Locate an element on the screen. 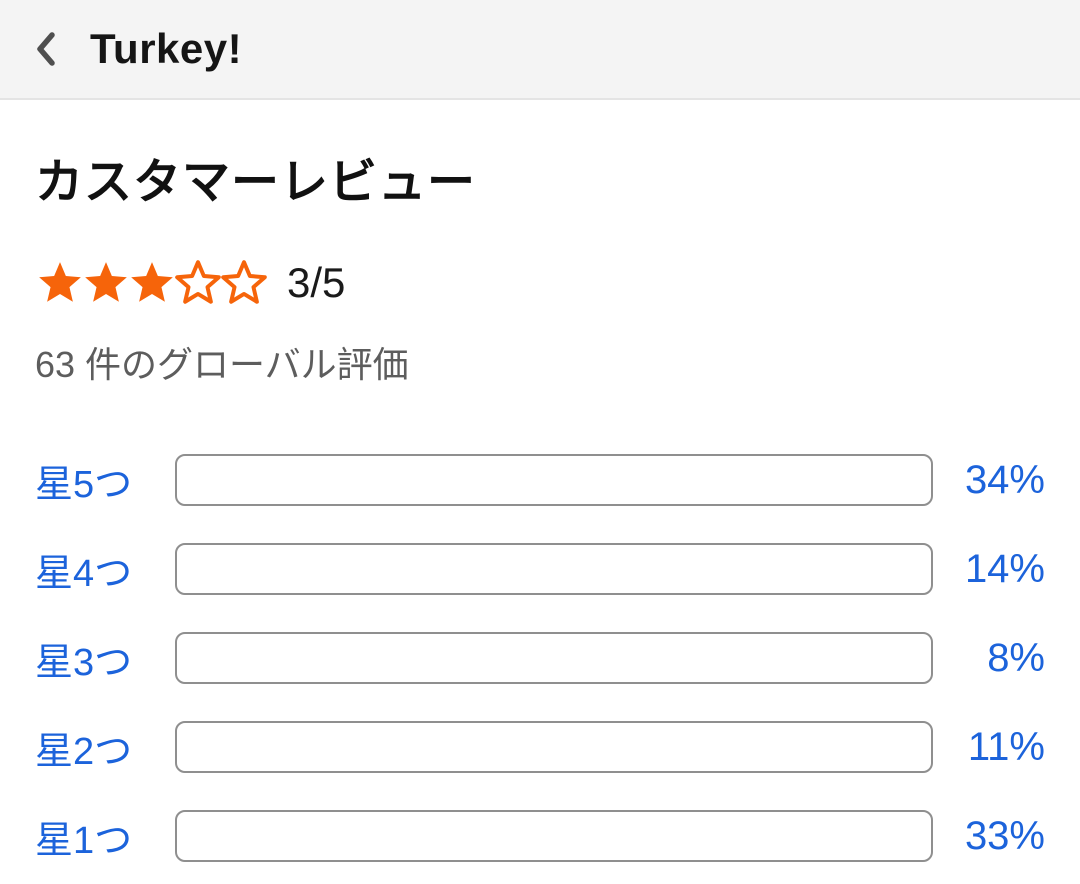 This screenshot has height=884, width=1080. histogram-row: 星3つ 8% is located at coordinates (540, 658).